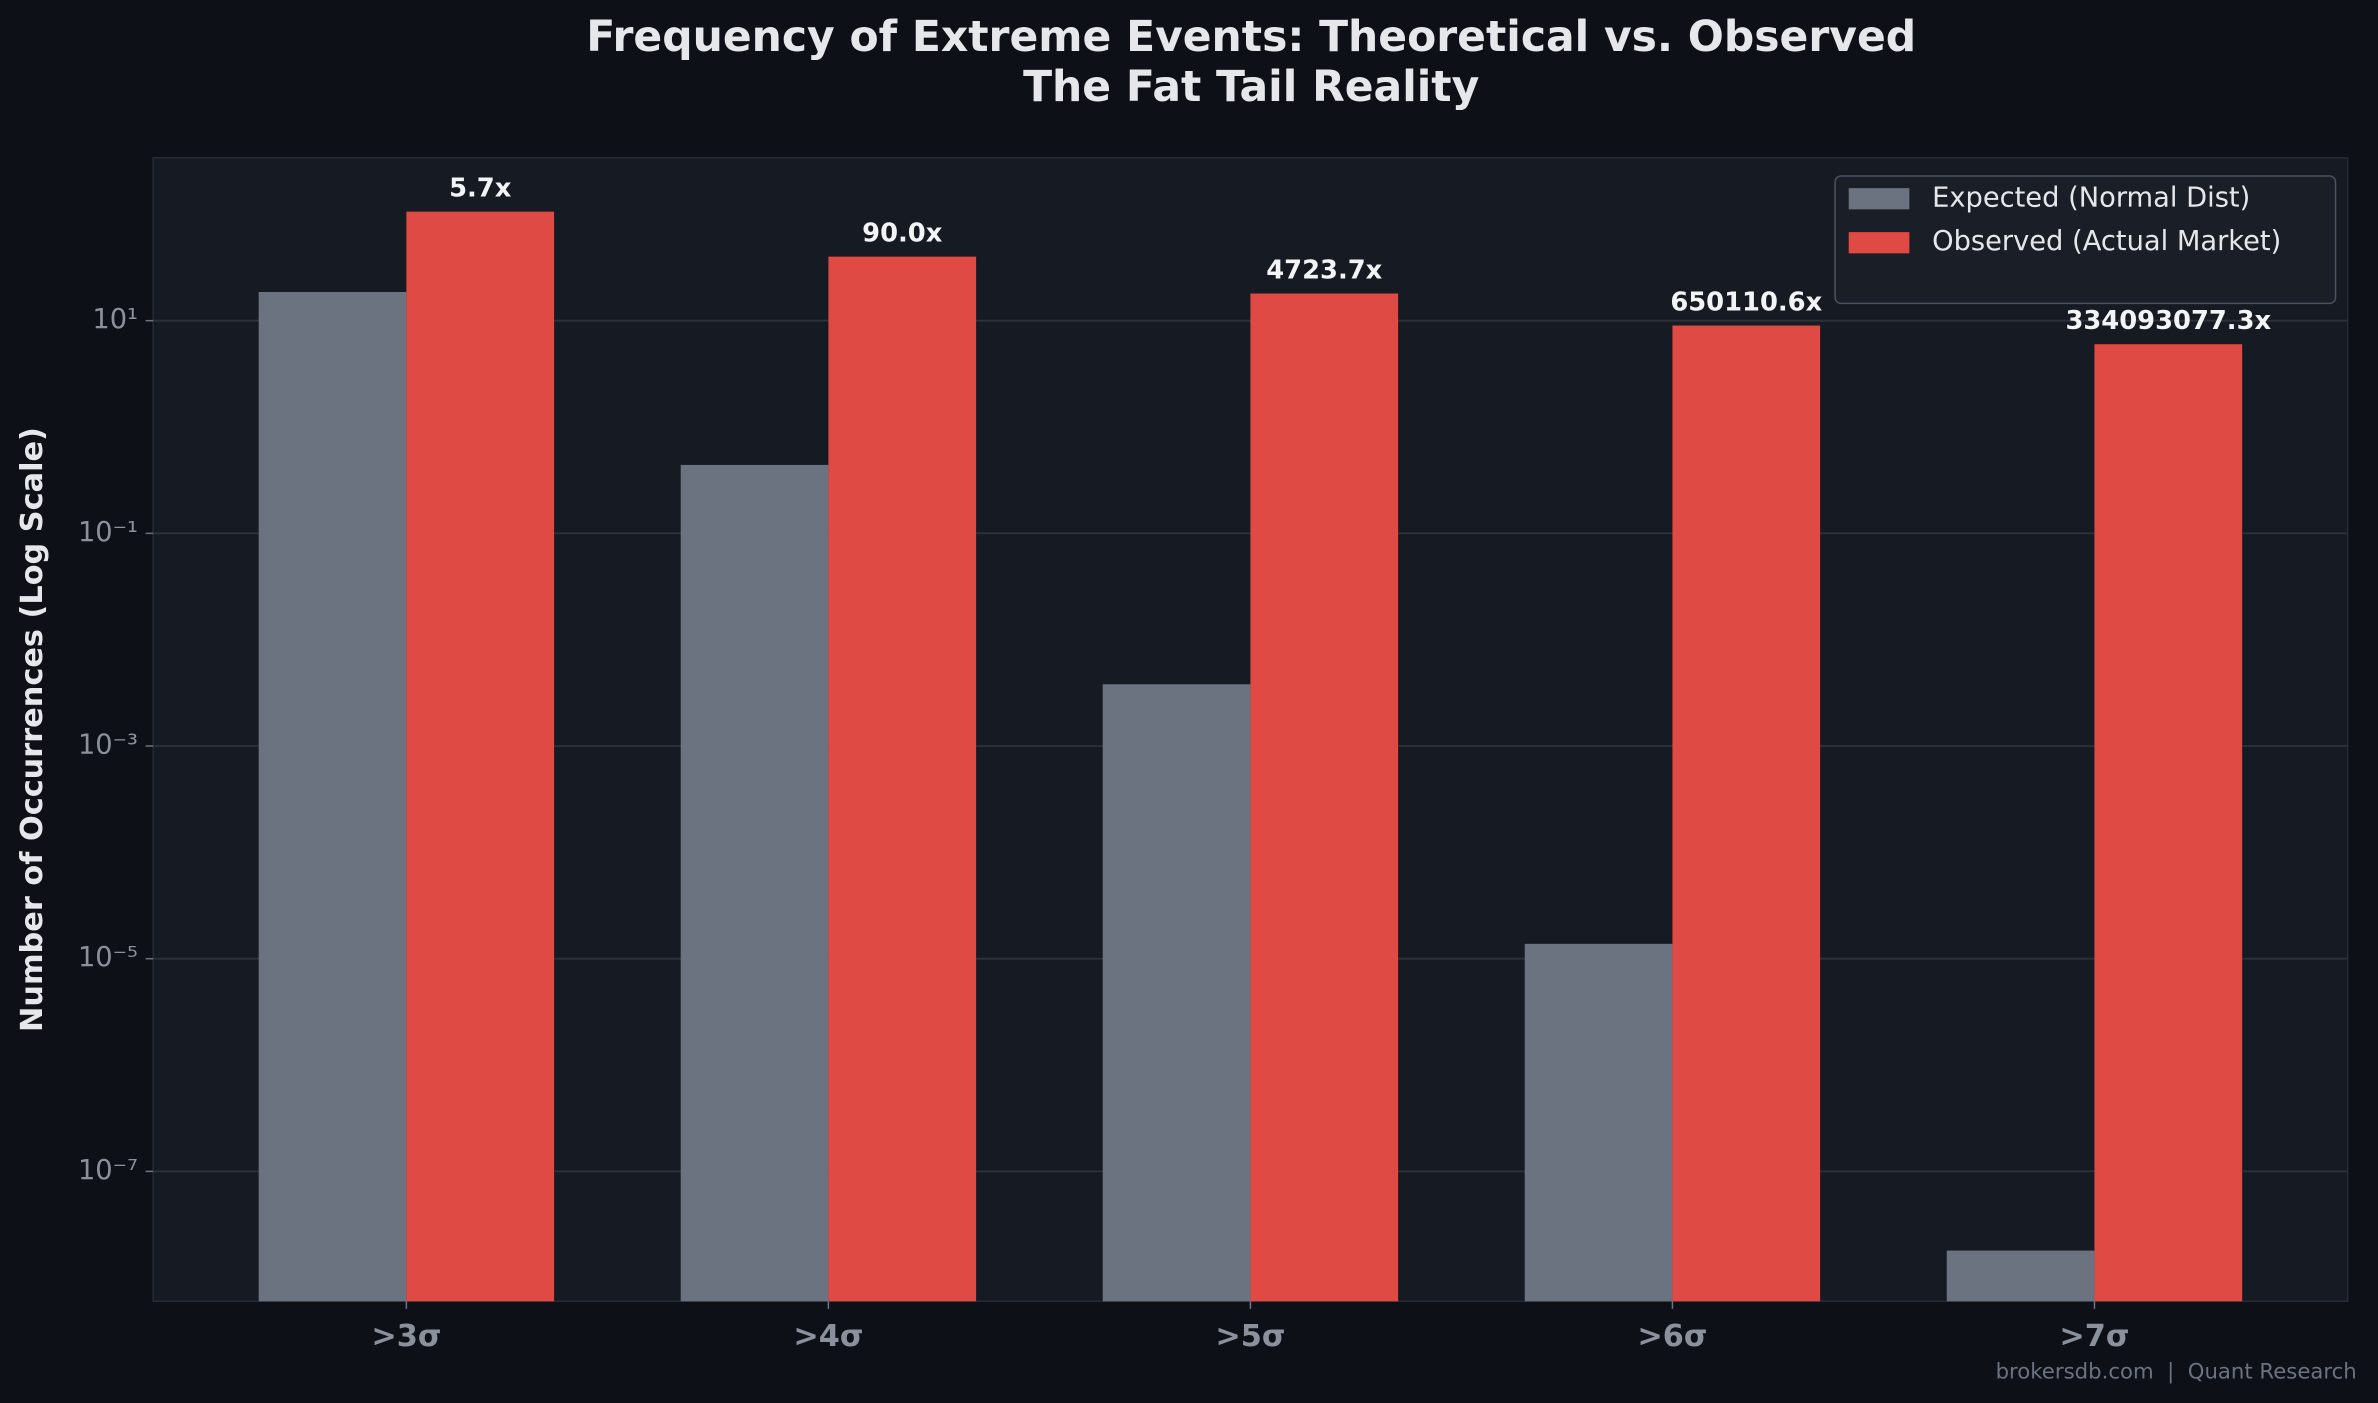 This screenshot has height=1403, width=2378. I want to click on x-tick-label: >6σ, so click(1672, 1336).